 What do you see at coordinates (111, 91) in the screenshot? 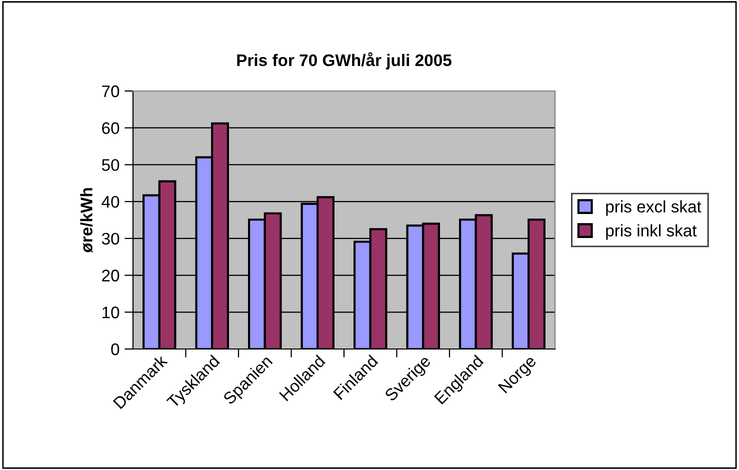
I see `y-tick-label: 70` at bounding box center [111, 91].